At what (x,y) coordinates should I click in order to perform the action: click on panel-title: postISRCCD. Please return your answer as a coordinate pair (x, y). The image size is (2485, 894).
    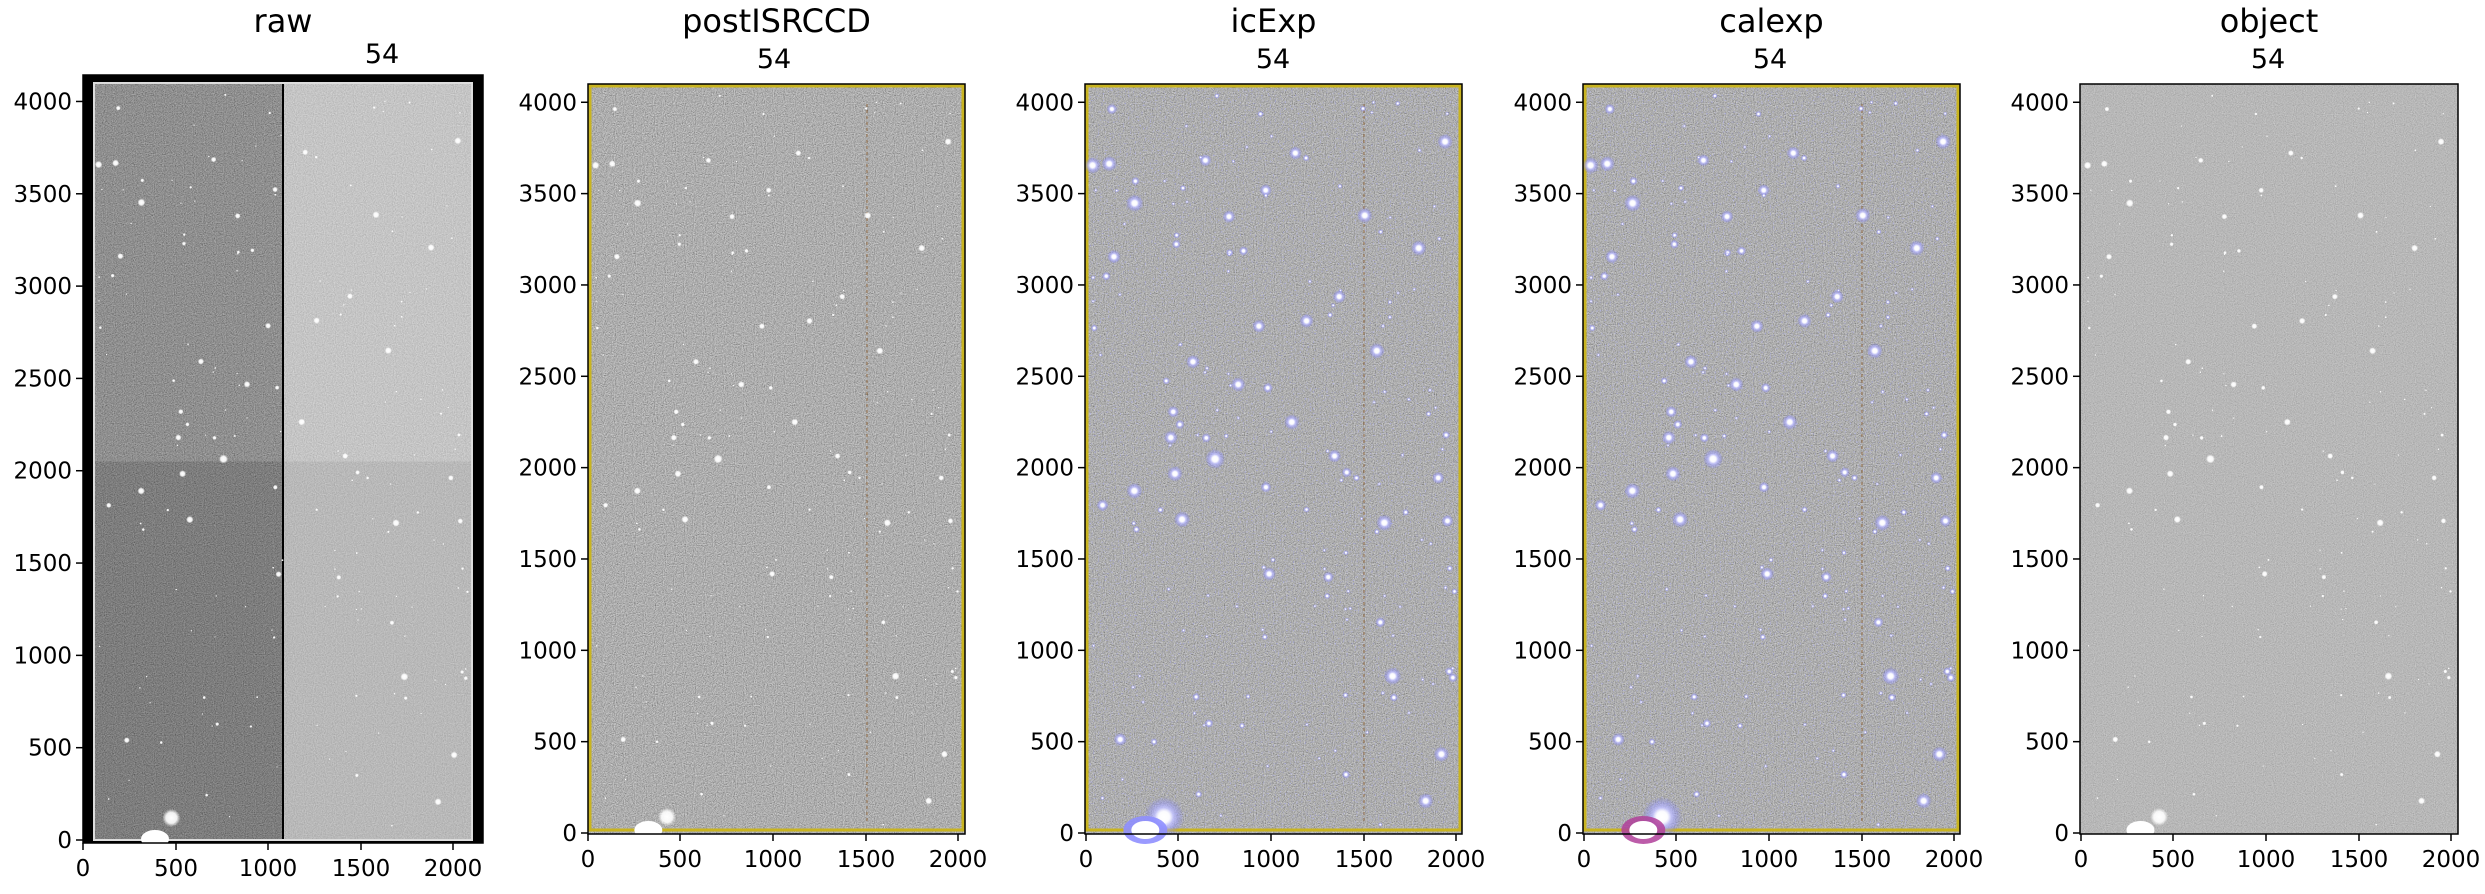
    Looking at the image, I should click on (776, 21).